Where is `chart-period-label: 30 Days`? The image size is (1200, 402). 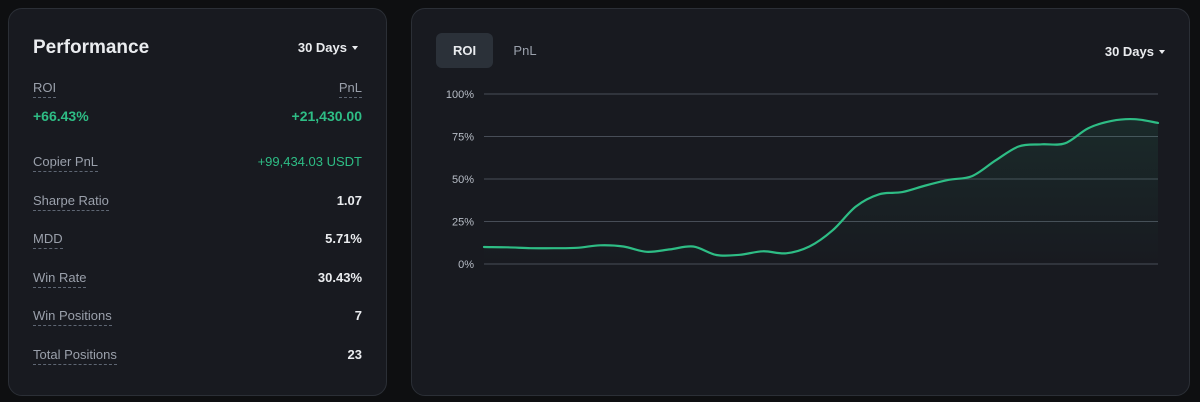
chart-period-label: 30 Days is located at coordinates (1129, 51).